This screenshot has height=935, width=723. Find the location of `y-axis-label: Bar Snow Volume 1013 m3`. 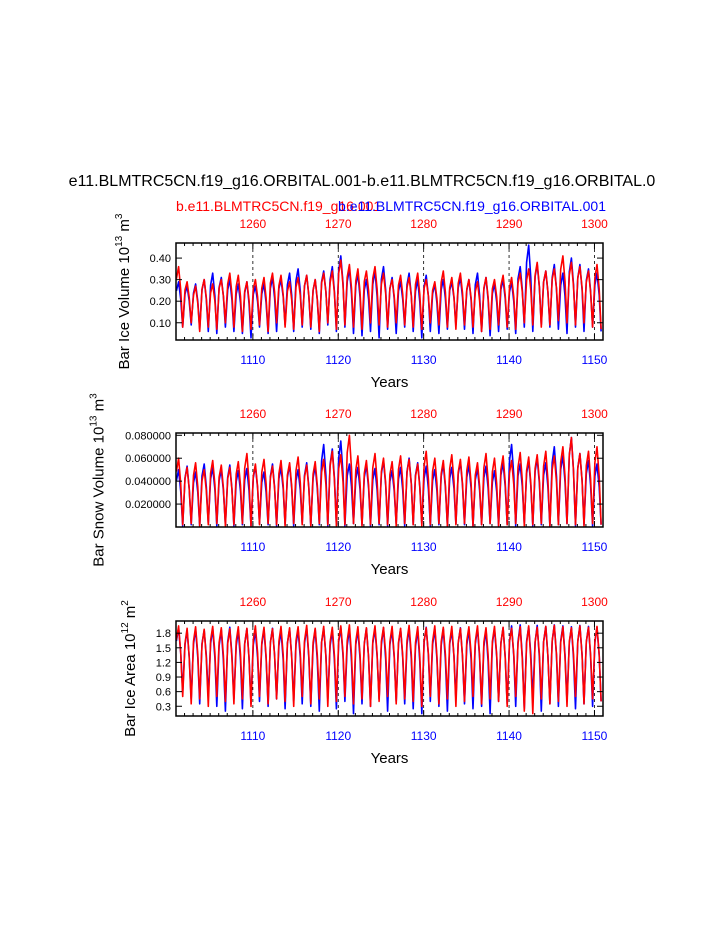

y-axis-label: Bar Snow Volume 1013 m3 is located at coordinates (98, 480).